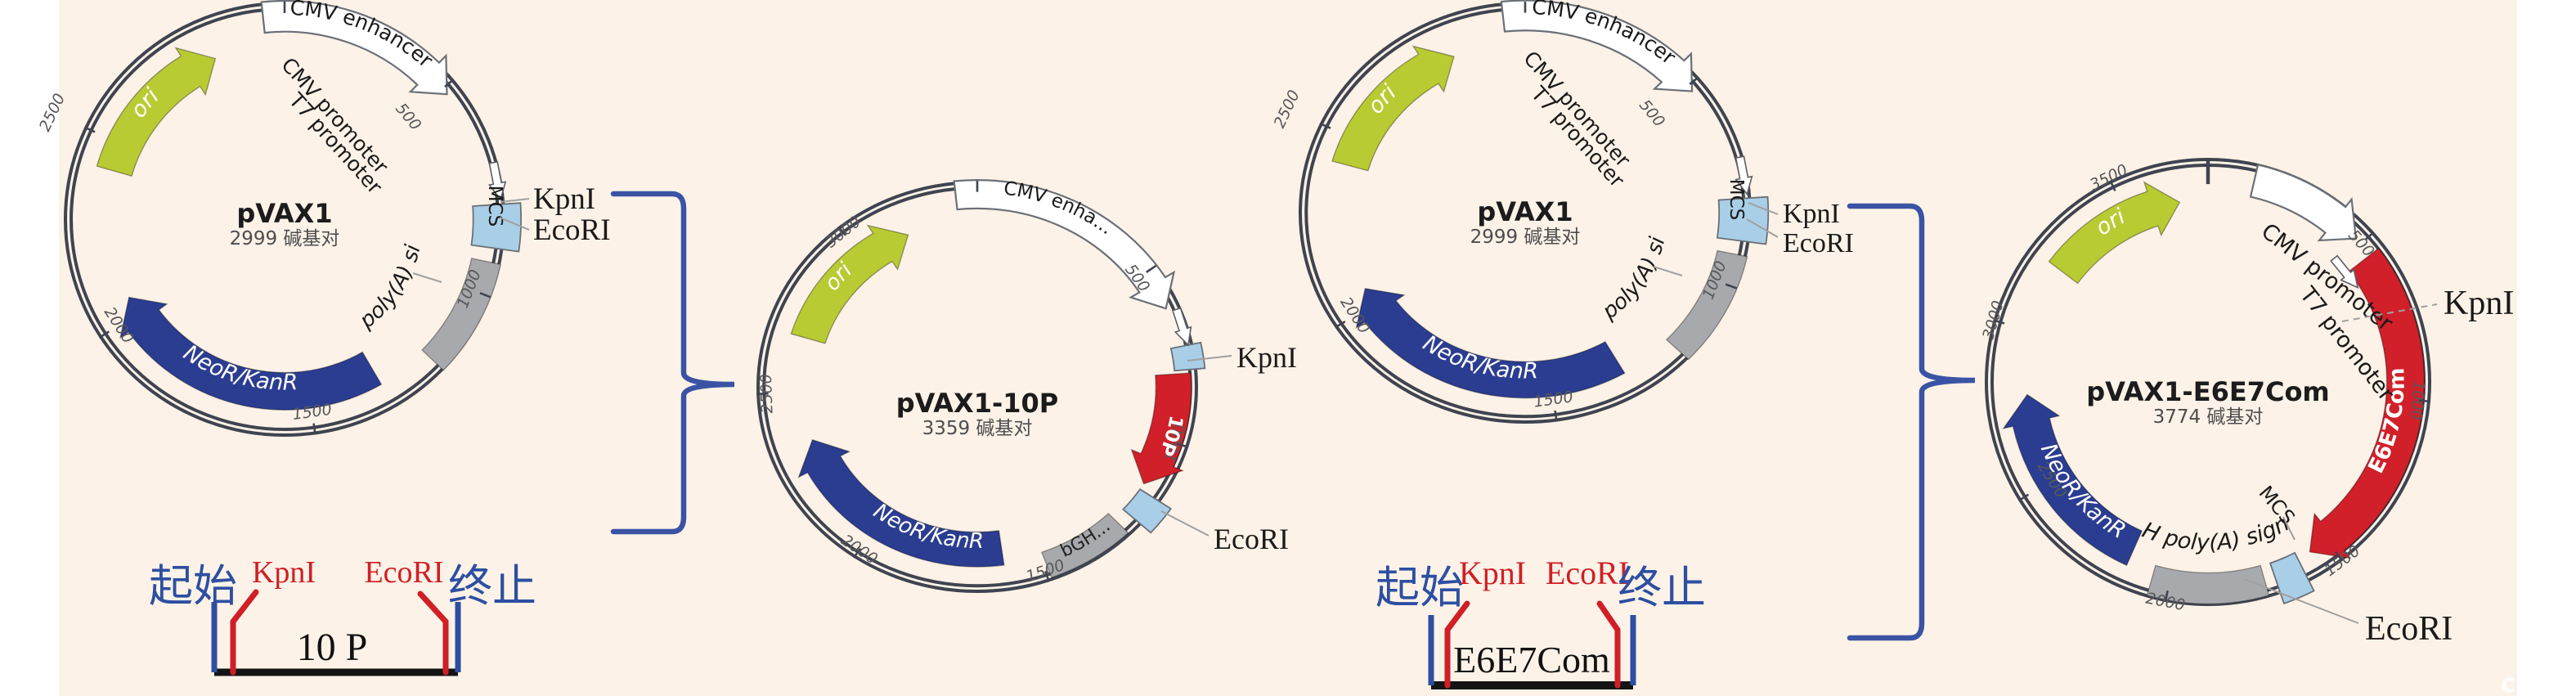 The height and width of the screenshot is (696, 2576). I want to click on feature-ecori-site-box, so click(1147, 511).